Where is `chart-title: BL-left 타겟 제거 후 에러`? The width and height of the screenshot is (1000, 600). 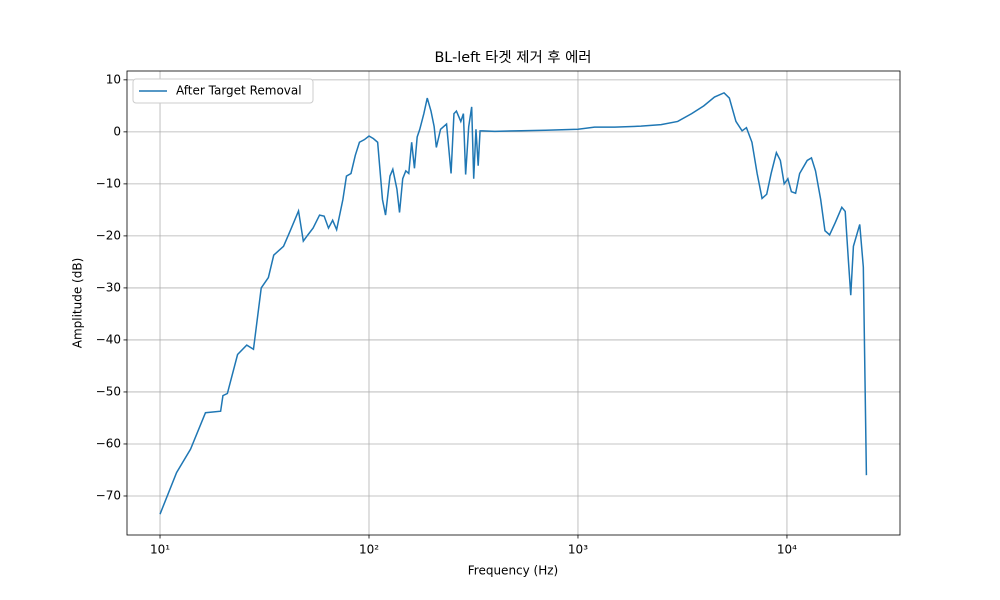 chart-title: BL-left 타겟 제거 후 에러 is located at coordinates (512, 57).